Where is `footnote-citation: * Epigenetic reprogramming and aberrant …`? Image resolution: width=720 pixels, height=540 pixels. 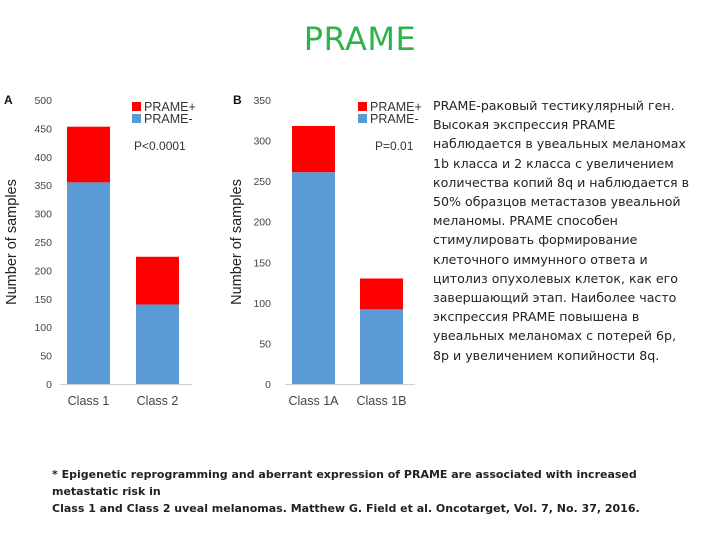 footnote-citation: * Epigenetic reprogramming and aberrant … is located at coordinates (372, 491).